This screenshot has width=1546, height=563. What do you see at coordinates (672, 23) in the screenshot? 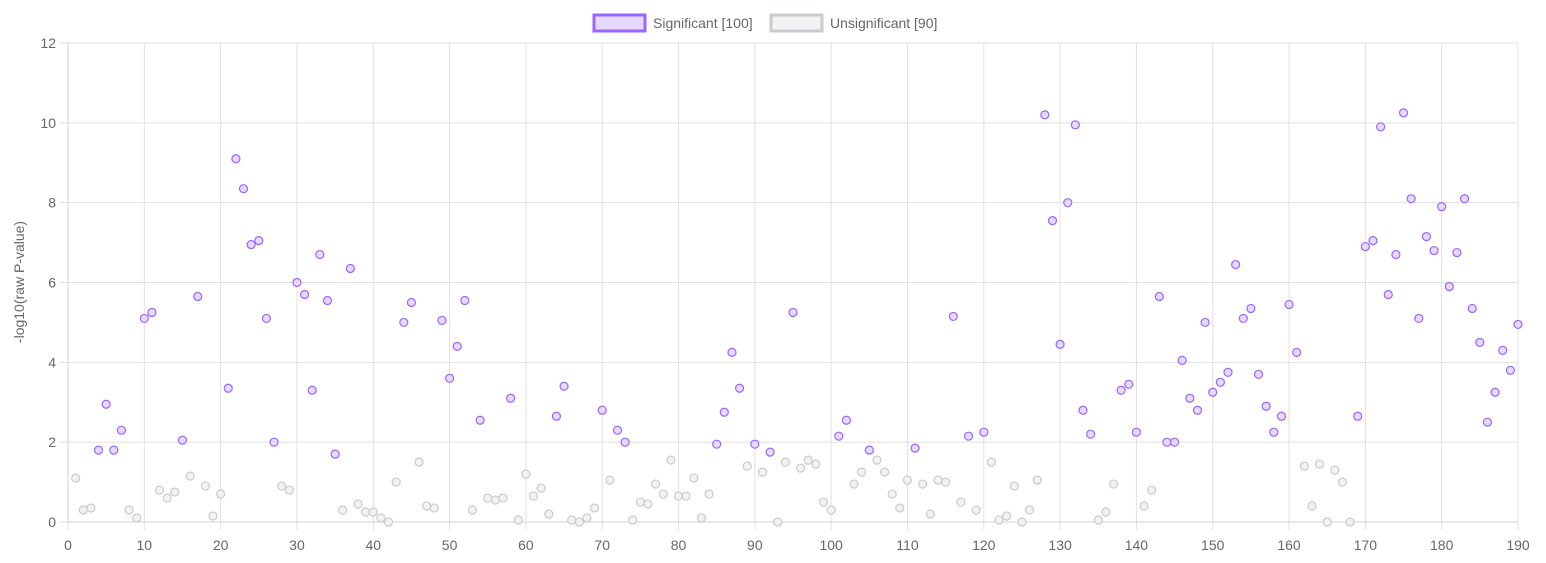
I see `legend-item-significant: Significant [100]` at bounding box center [672, 23].